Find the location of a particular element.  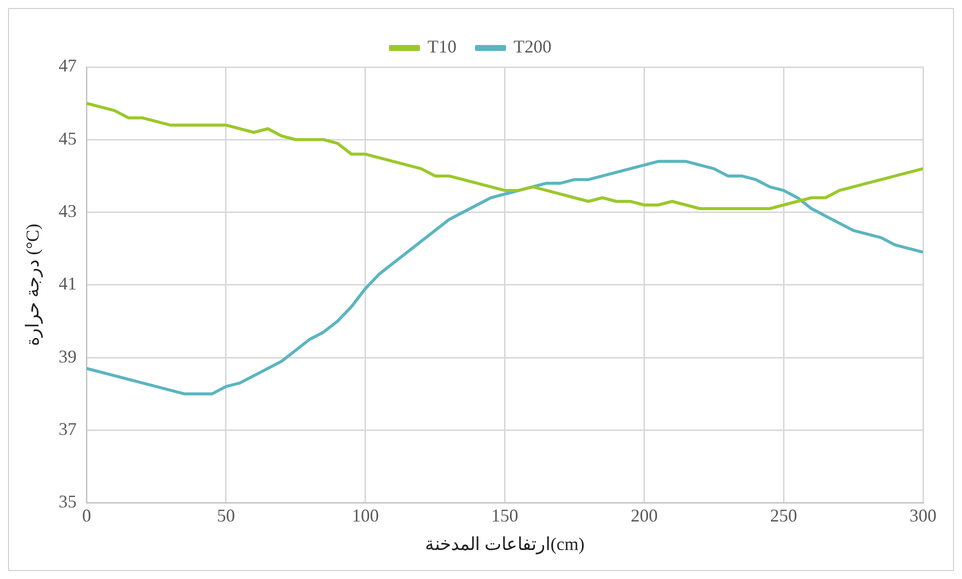

y-tick-label: 35 is located at coordinates (67, 502).